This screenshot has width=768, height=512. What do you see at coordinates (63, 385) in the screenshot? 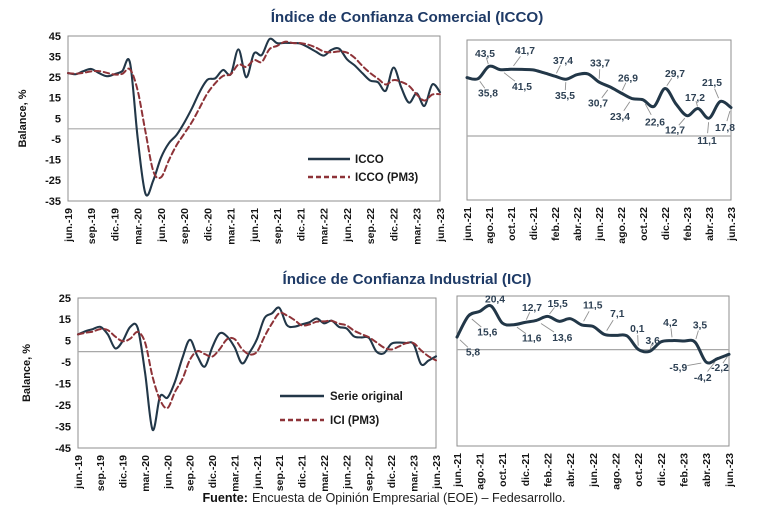
I see `y-tick-label: -15` at bounding box center [63, 385].